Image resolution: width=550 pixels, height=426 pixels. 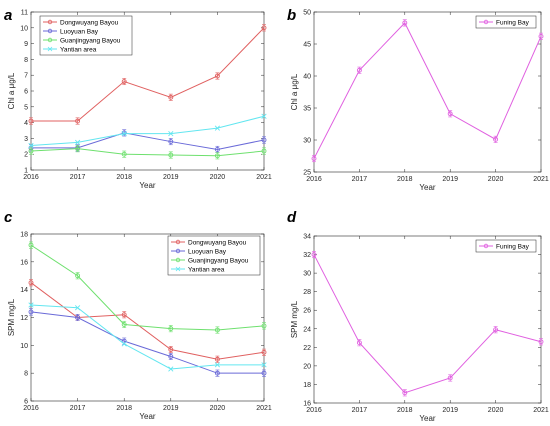 I want to click on y-tick-label: 4, so click(x=26, y=123).